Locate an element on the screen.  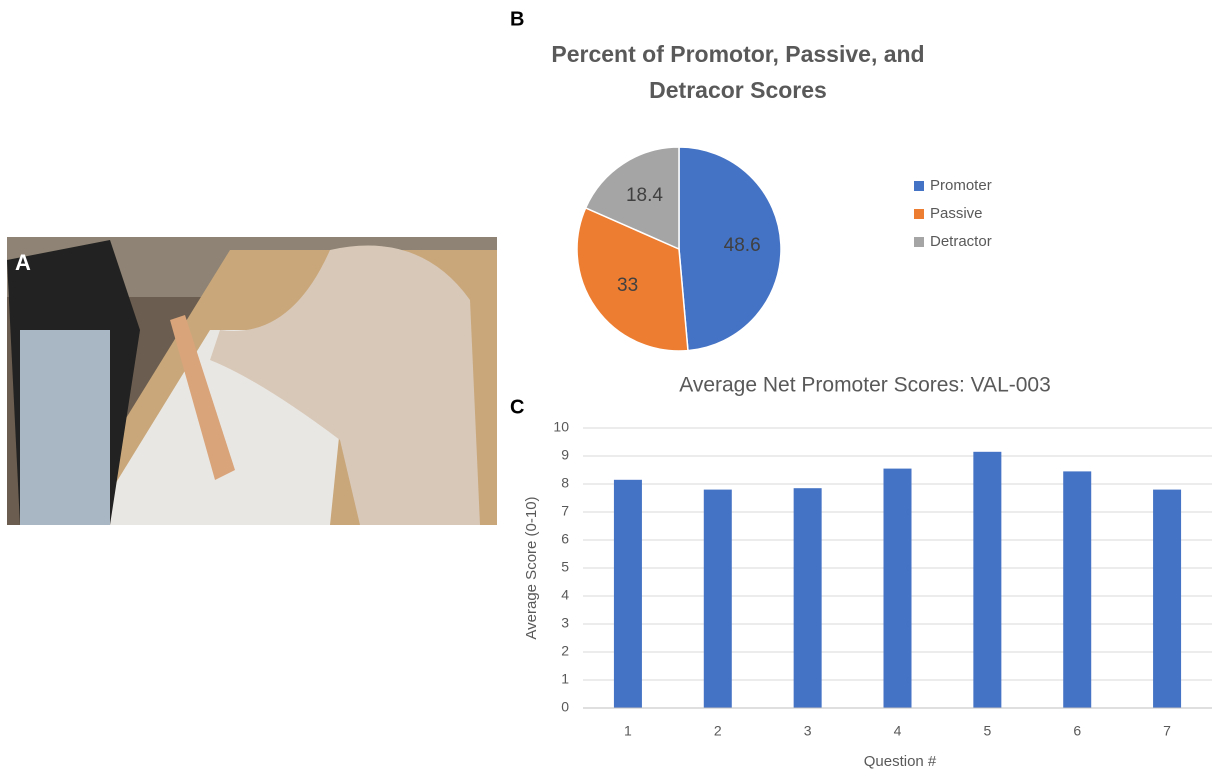
legend-label: Promoter is located at coordinates (961, 185).